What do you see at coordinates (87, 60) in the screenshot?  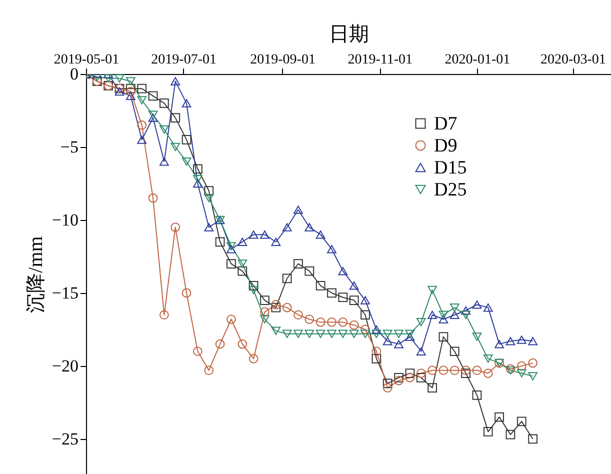 I see `x-tick-label: 2019-05-01` at bounding box center [87, 60].